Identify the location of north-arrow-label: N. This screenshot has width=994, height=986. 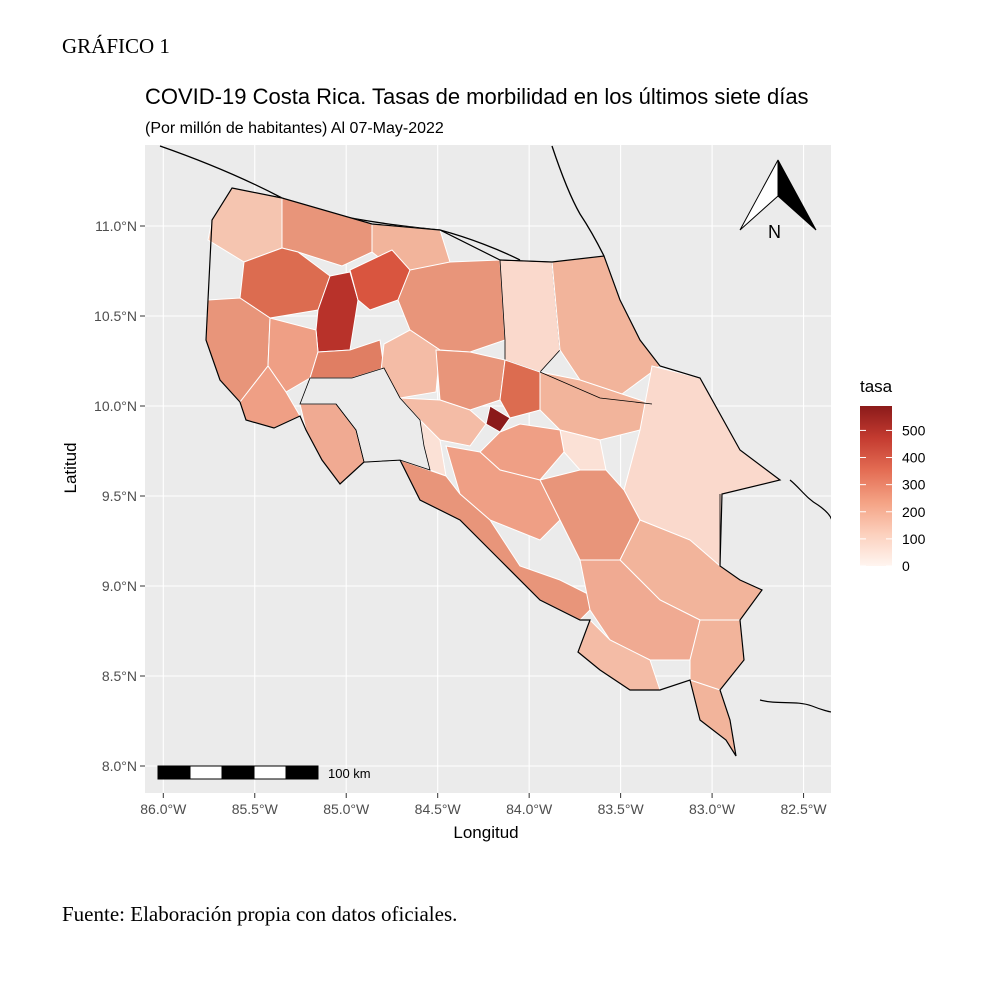
(774, 232).